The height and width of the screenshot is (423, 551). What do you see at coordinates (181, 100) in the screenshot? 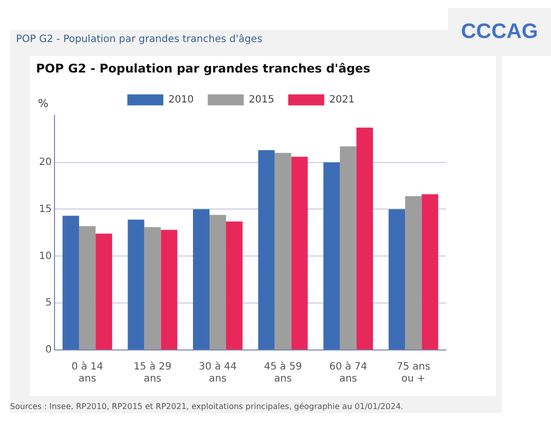
I see `legend-label: 2010` at bounding box center [181, 100].